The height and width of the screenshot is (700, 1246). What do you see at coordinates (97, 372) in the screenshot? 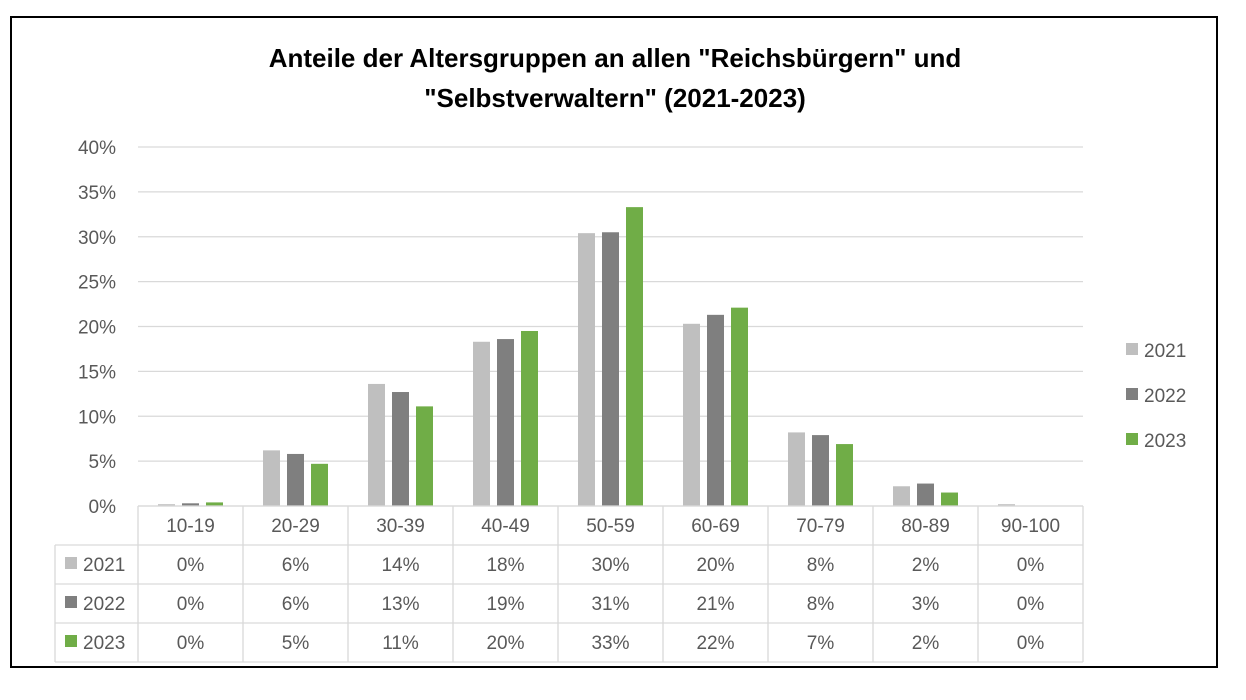
I see `y-tick-label: 15%` at bounding box center [97, 372].